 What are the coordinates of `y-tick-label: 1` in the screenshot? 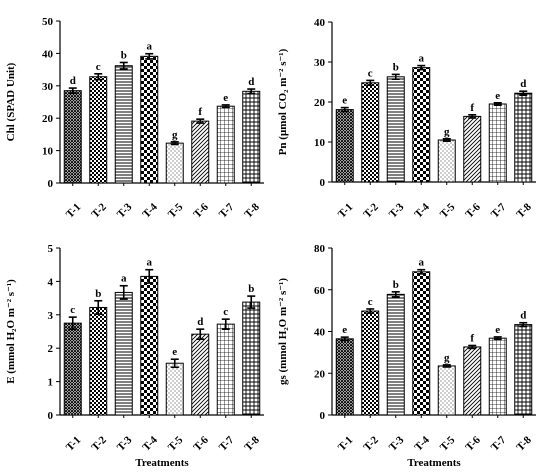 It's located at (51, 383).